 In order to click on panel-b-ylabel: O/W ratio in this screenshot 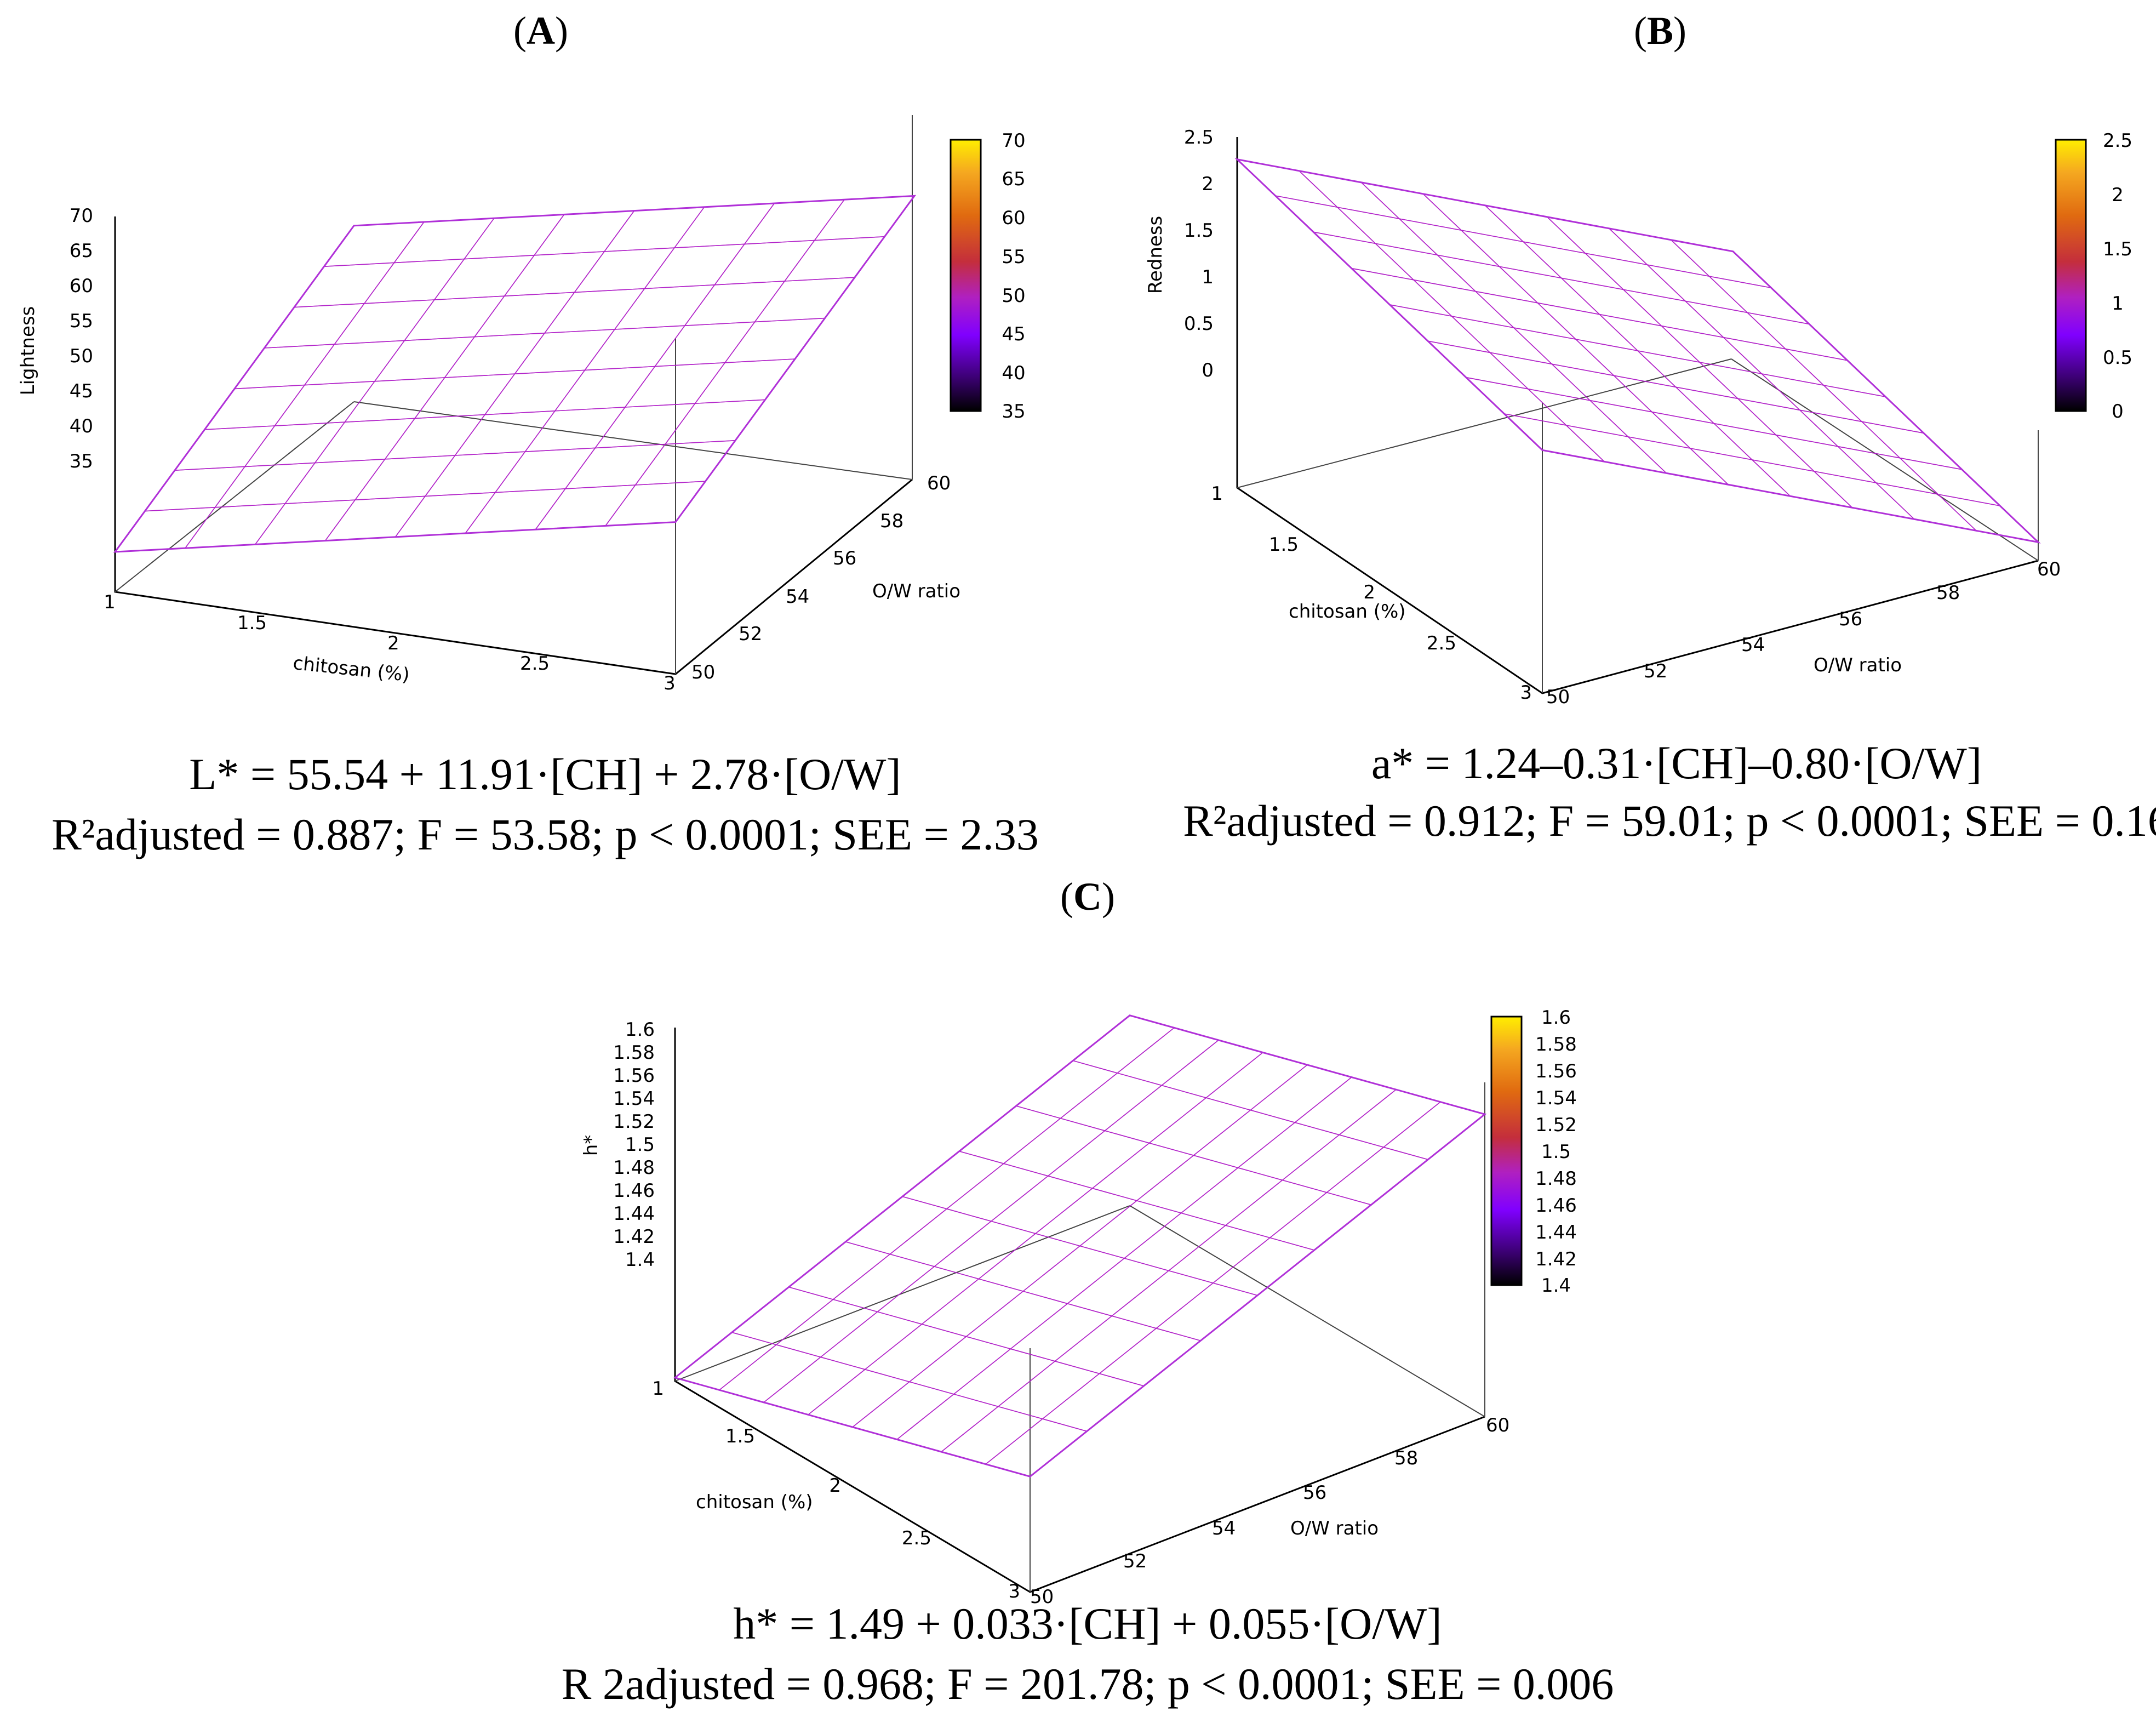, I will do `click(1858, 665)`.